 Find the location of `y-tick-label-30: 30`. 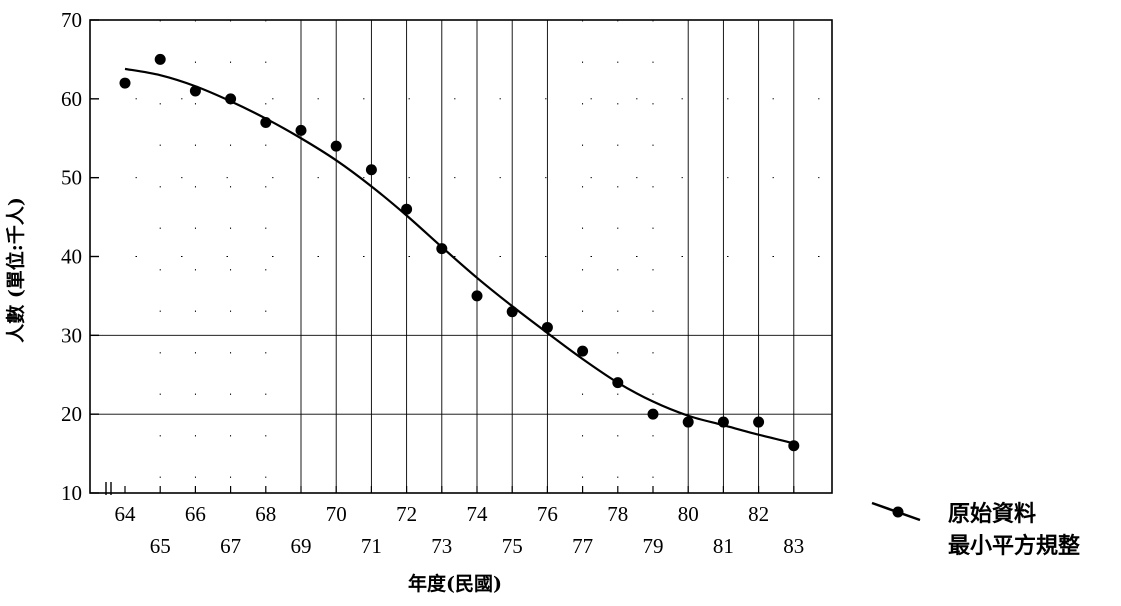

y-tick-label-30: 30 is located at coordinates (71, 335).